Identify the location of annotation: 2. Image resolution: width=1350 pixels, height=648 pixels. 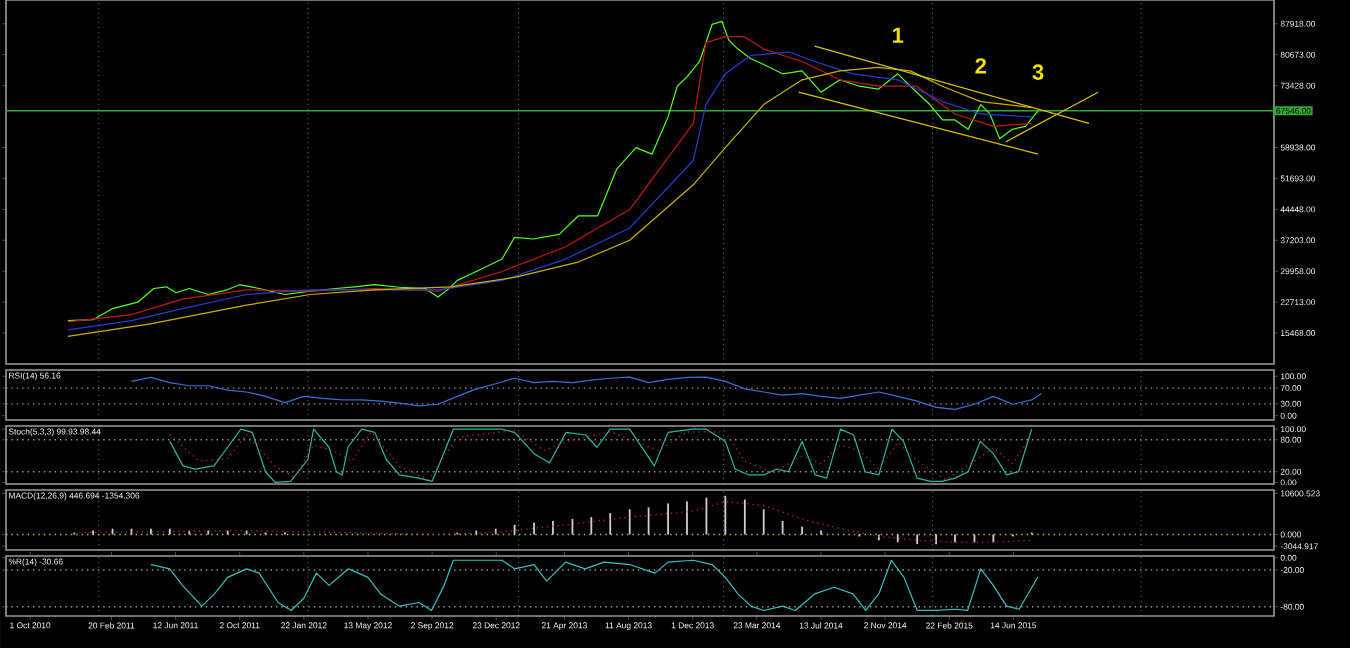
(980, 66).